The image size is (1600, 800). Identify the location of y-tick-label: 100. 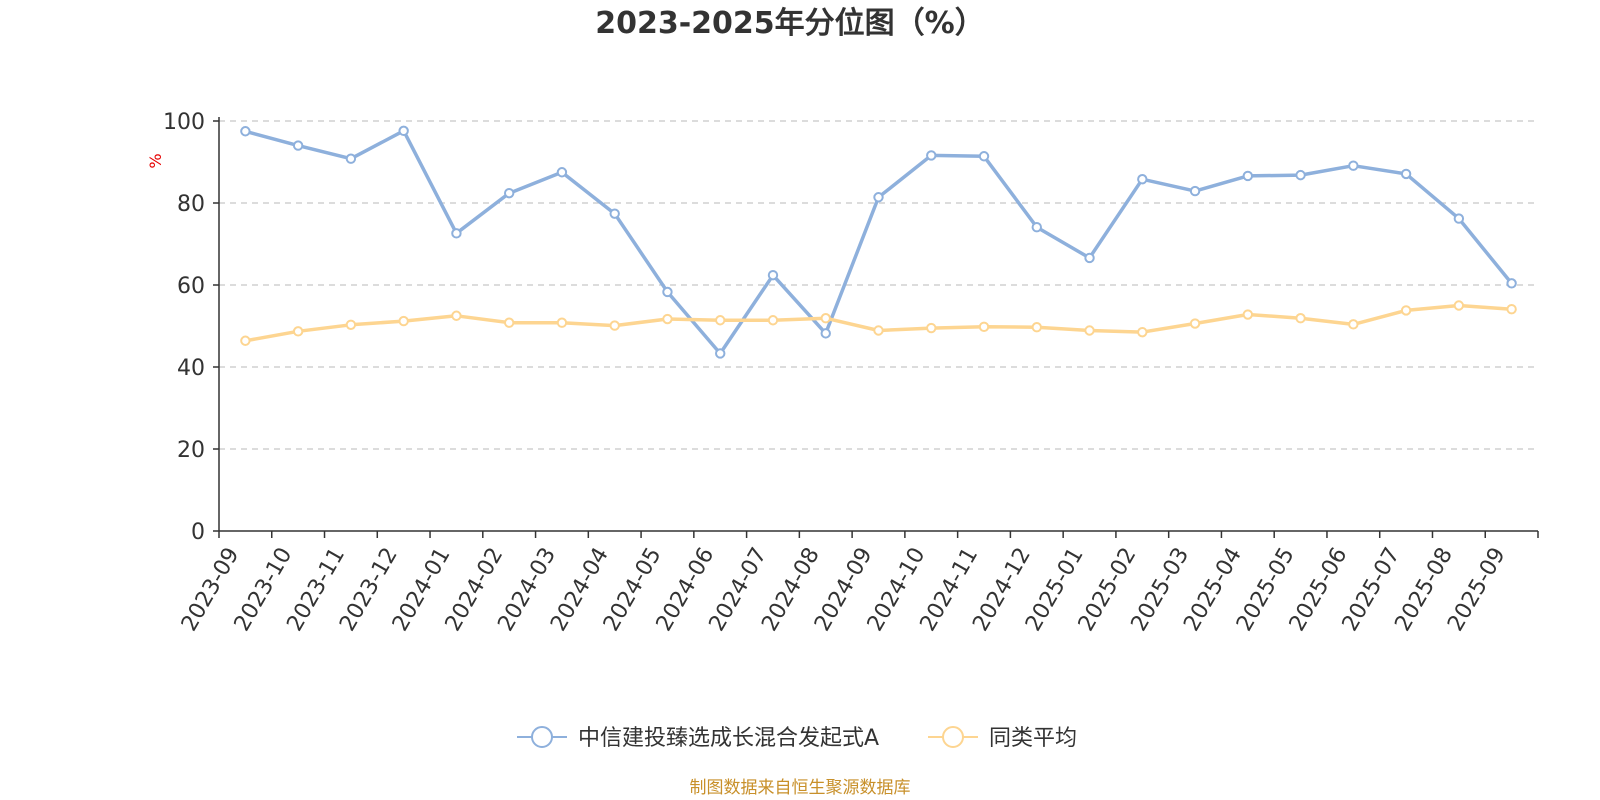
(184, 122).